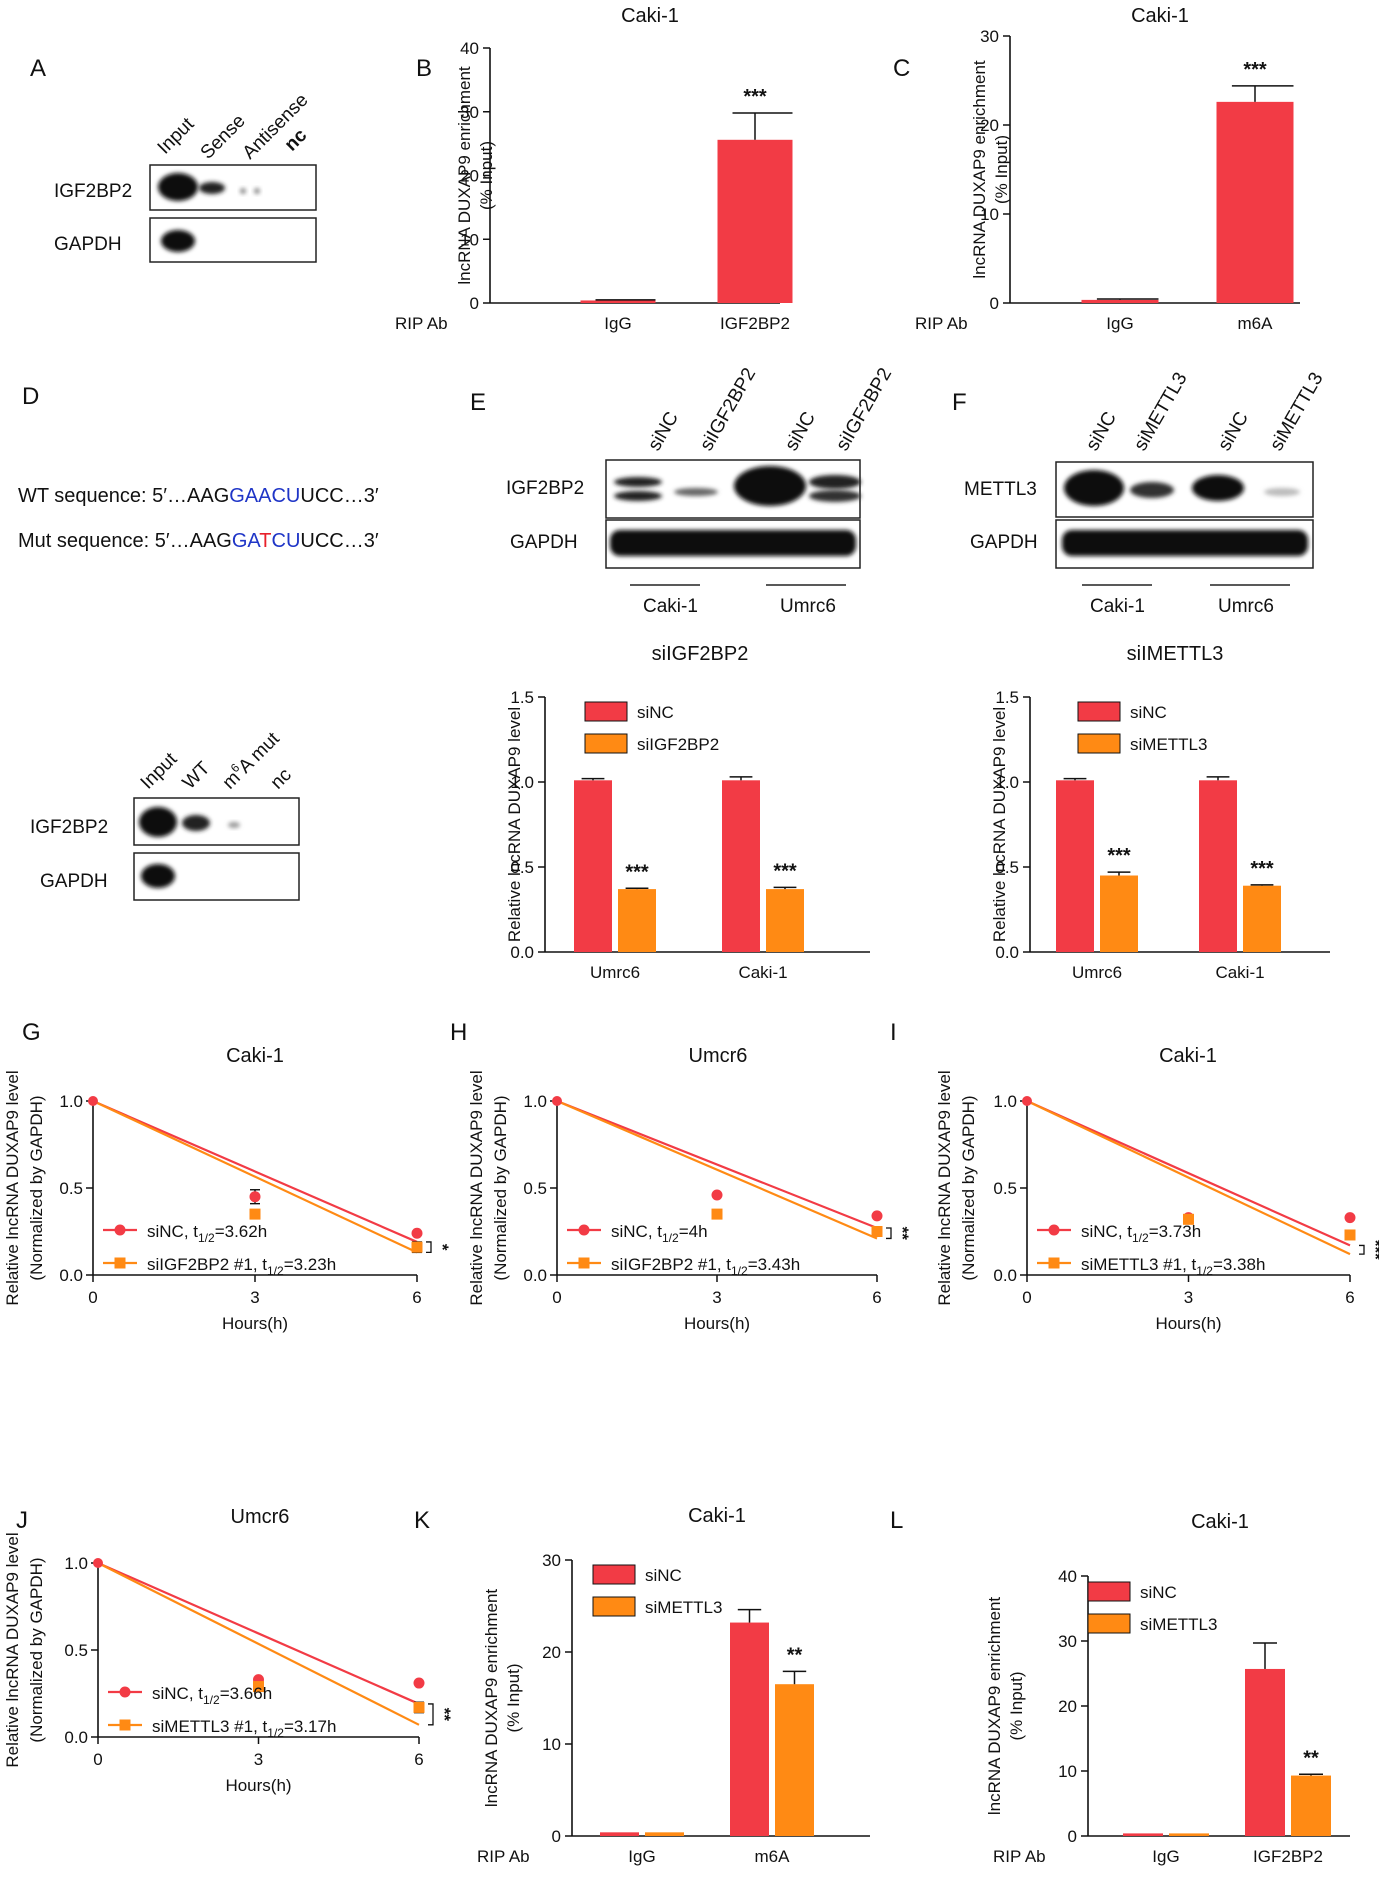 The width and height of the screenshot is (1379, 1902). I want to click on panel-letter-c: C, so click(901, 68).